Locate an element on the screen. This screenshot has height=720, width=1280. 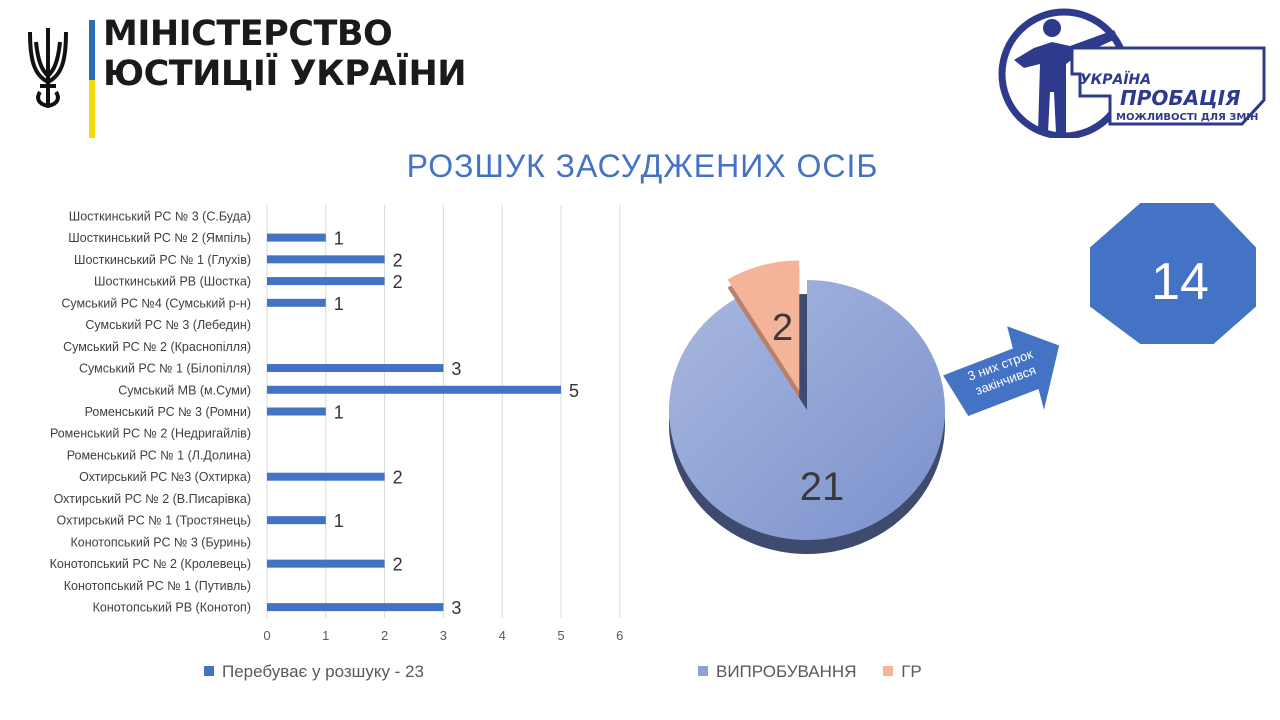
ministry-name: МІНІСТЕРСТВО ЮСТИЦІЇ УКРАЇНИ is located at coordinates (285, 54).